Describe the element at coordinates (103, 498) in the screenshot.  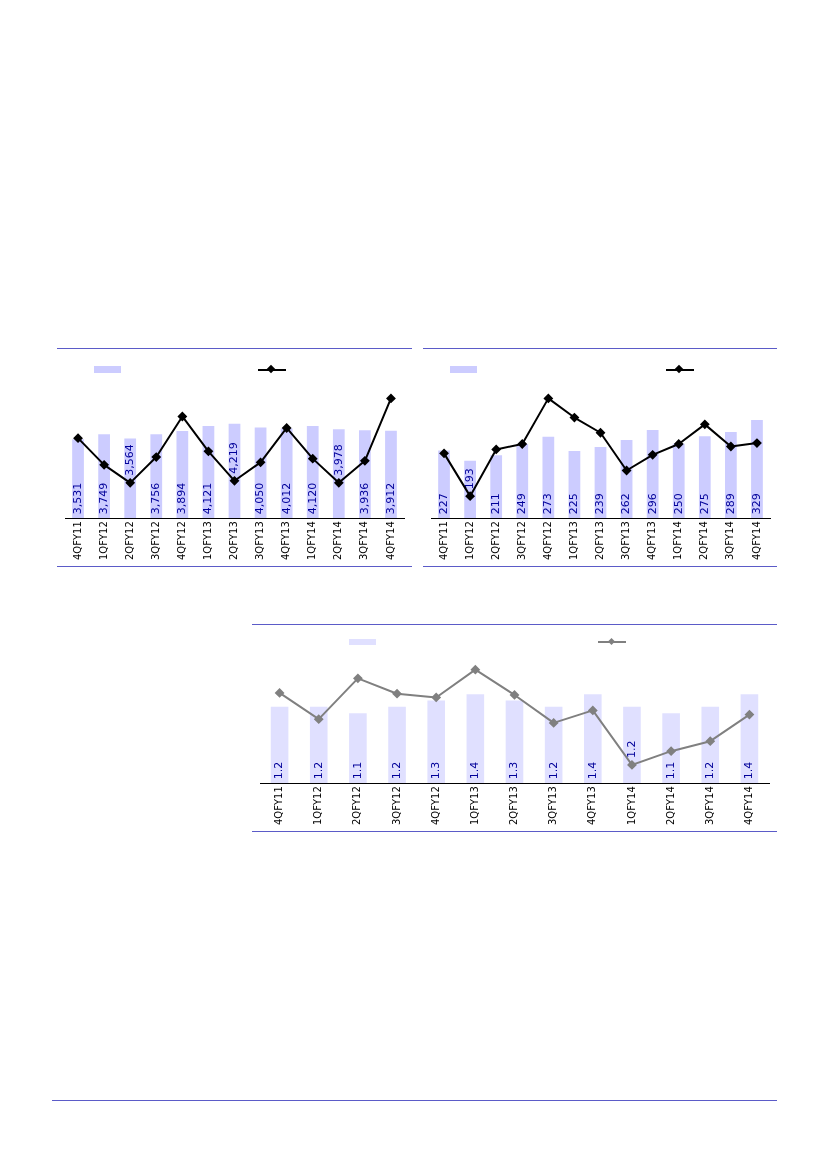
I see `data-label: 3,749` at that location.